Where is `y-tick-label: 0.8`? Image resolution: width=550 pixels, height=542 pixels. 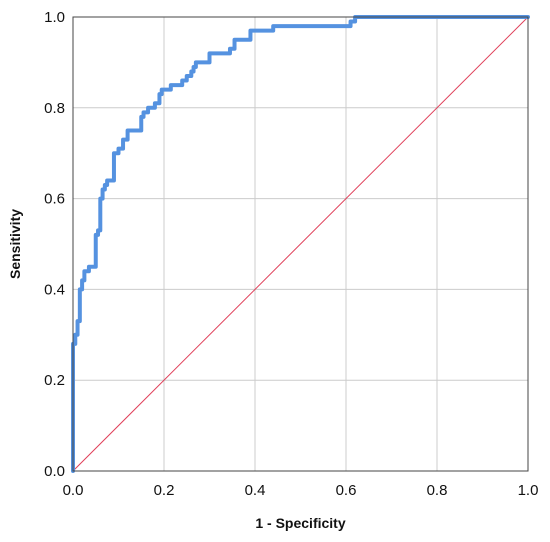 y-tick-label: 0.8 is located at coordinates (54, 108).